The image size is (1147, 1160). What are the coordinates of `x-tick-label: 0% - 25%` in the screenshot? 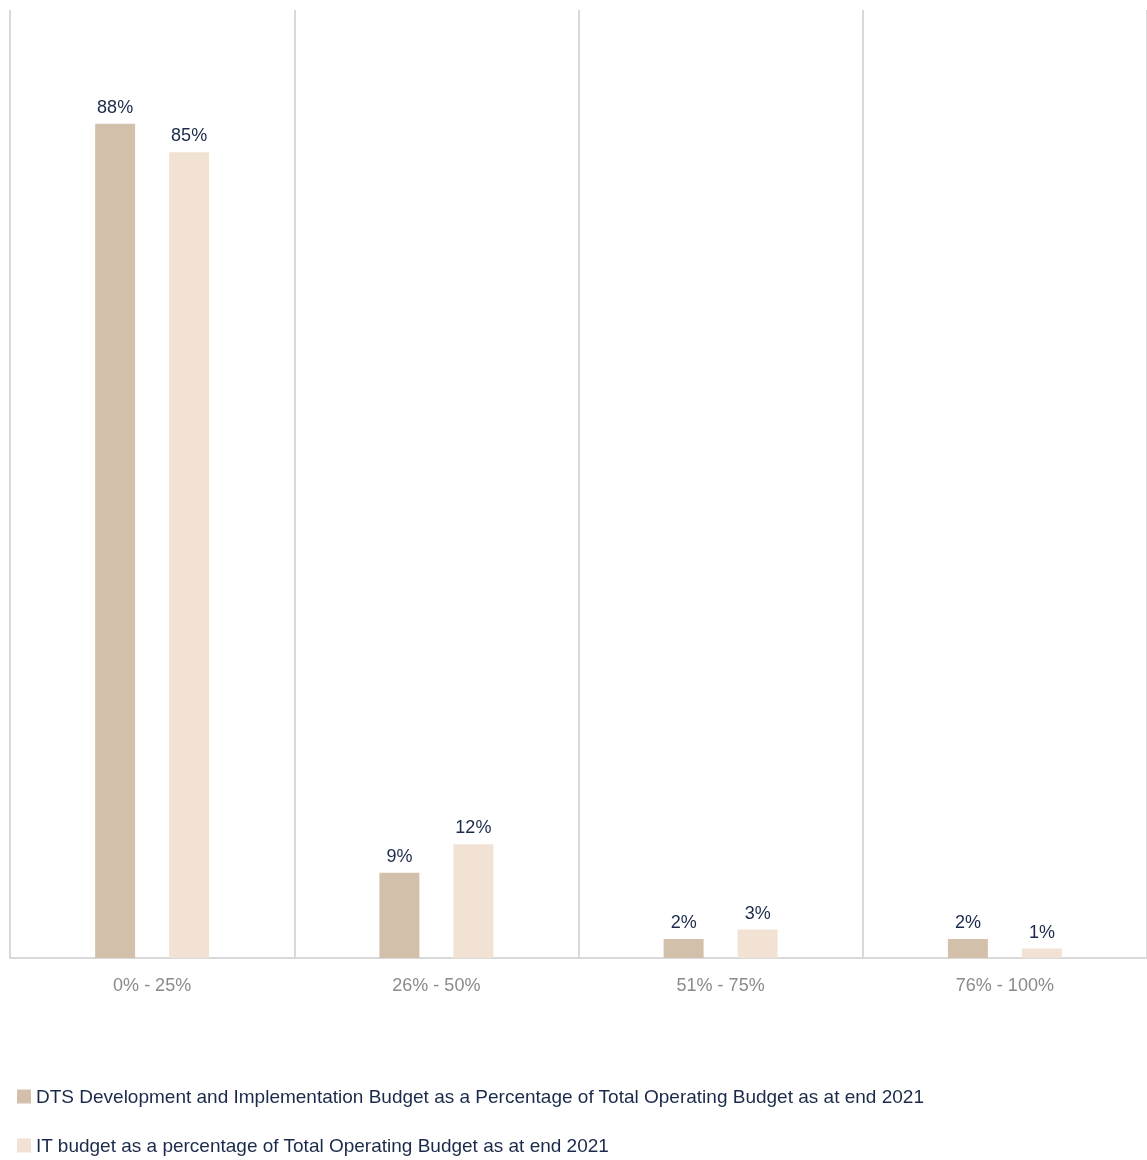 It's located at (152, 985).